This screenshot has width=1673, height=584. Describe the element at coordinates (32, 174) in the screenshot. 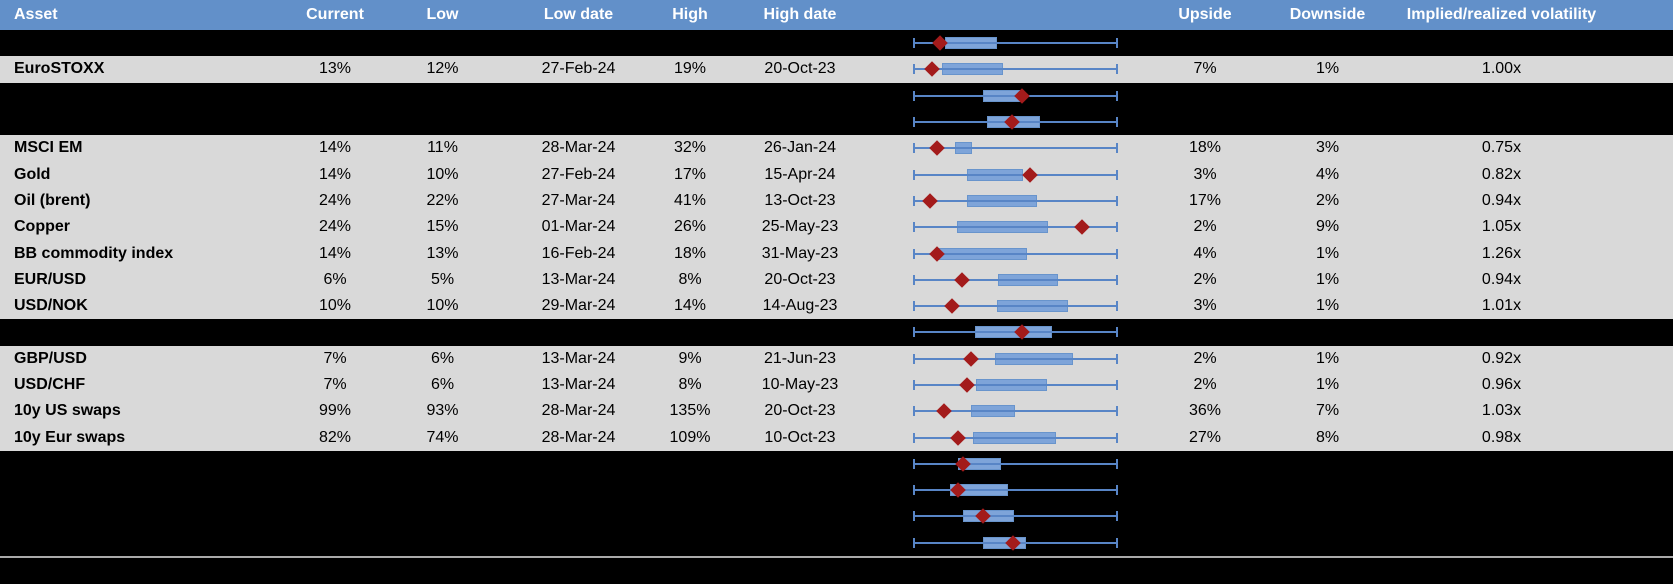

I see `cell-asset: Gold` at that location.